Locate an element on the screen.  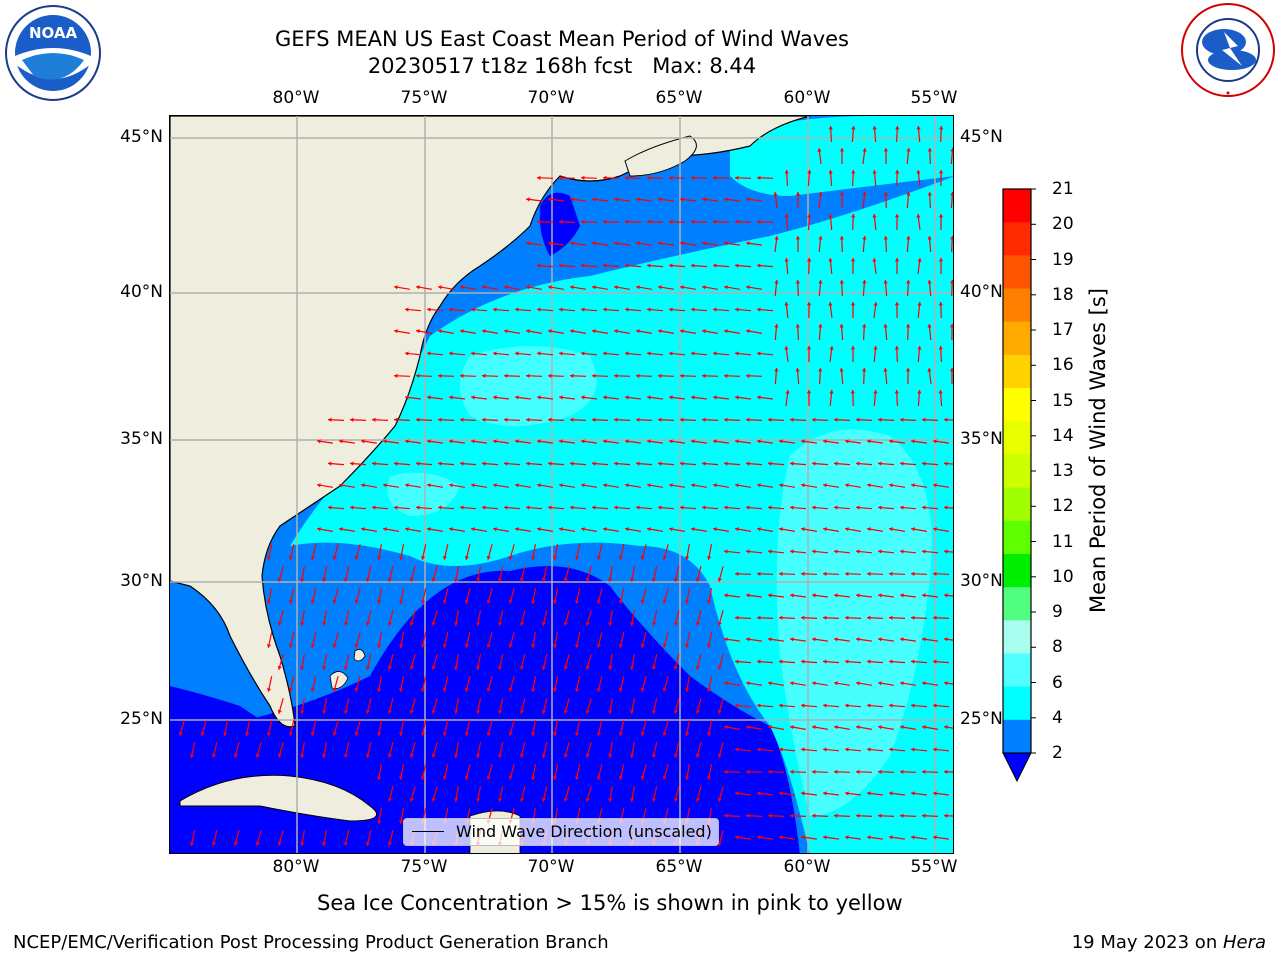
colorbar-tick-label: 19 is located at coordinates (1063, 259).